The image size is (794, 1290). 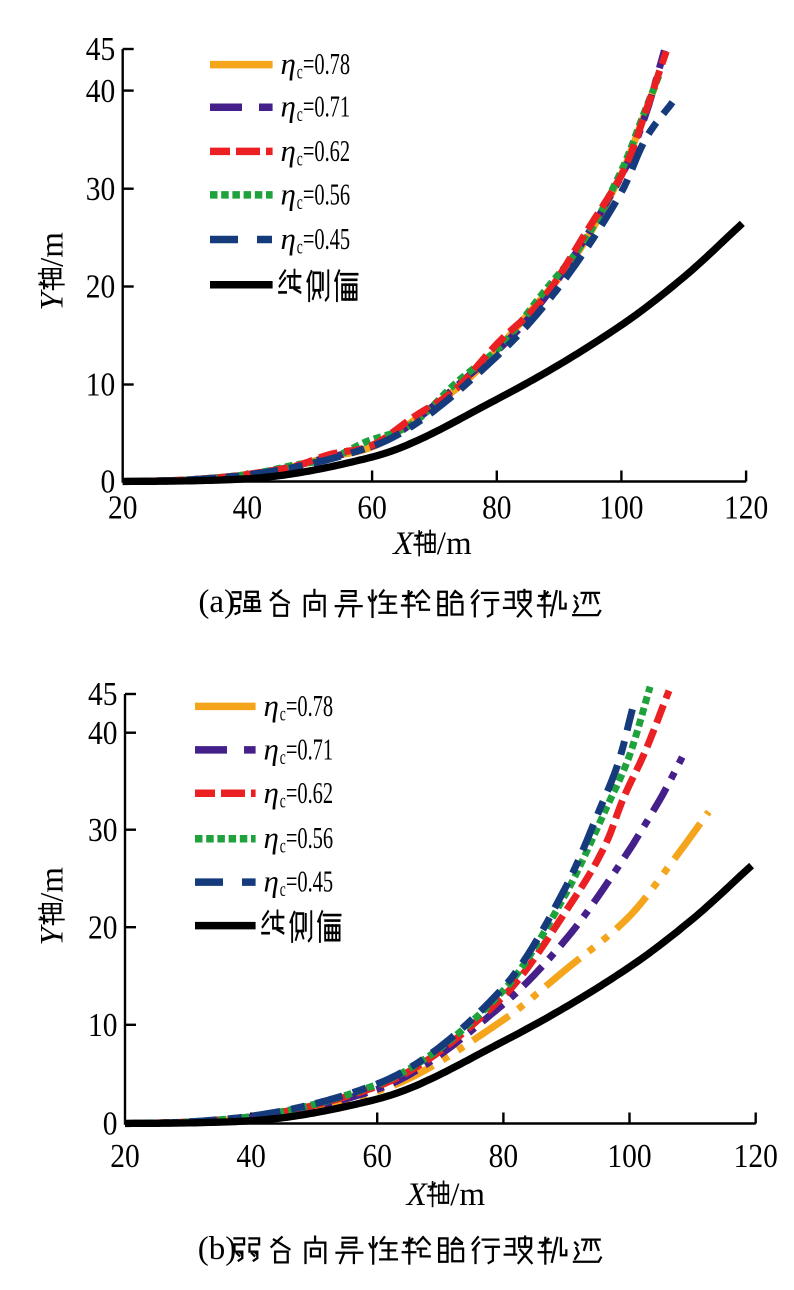 What do you see at coordinates (216, 602) in the screenshot?
I see `svg-text: (a)` at bounding box center [216, 602].